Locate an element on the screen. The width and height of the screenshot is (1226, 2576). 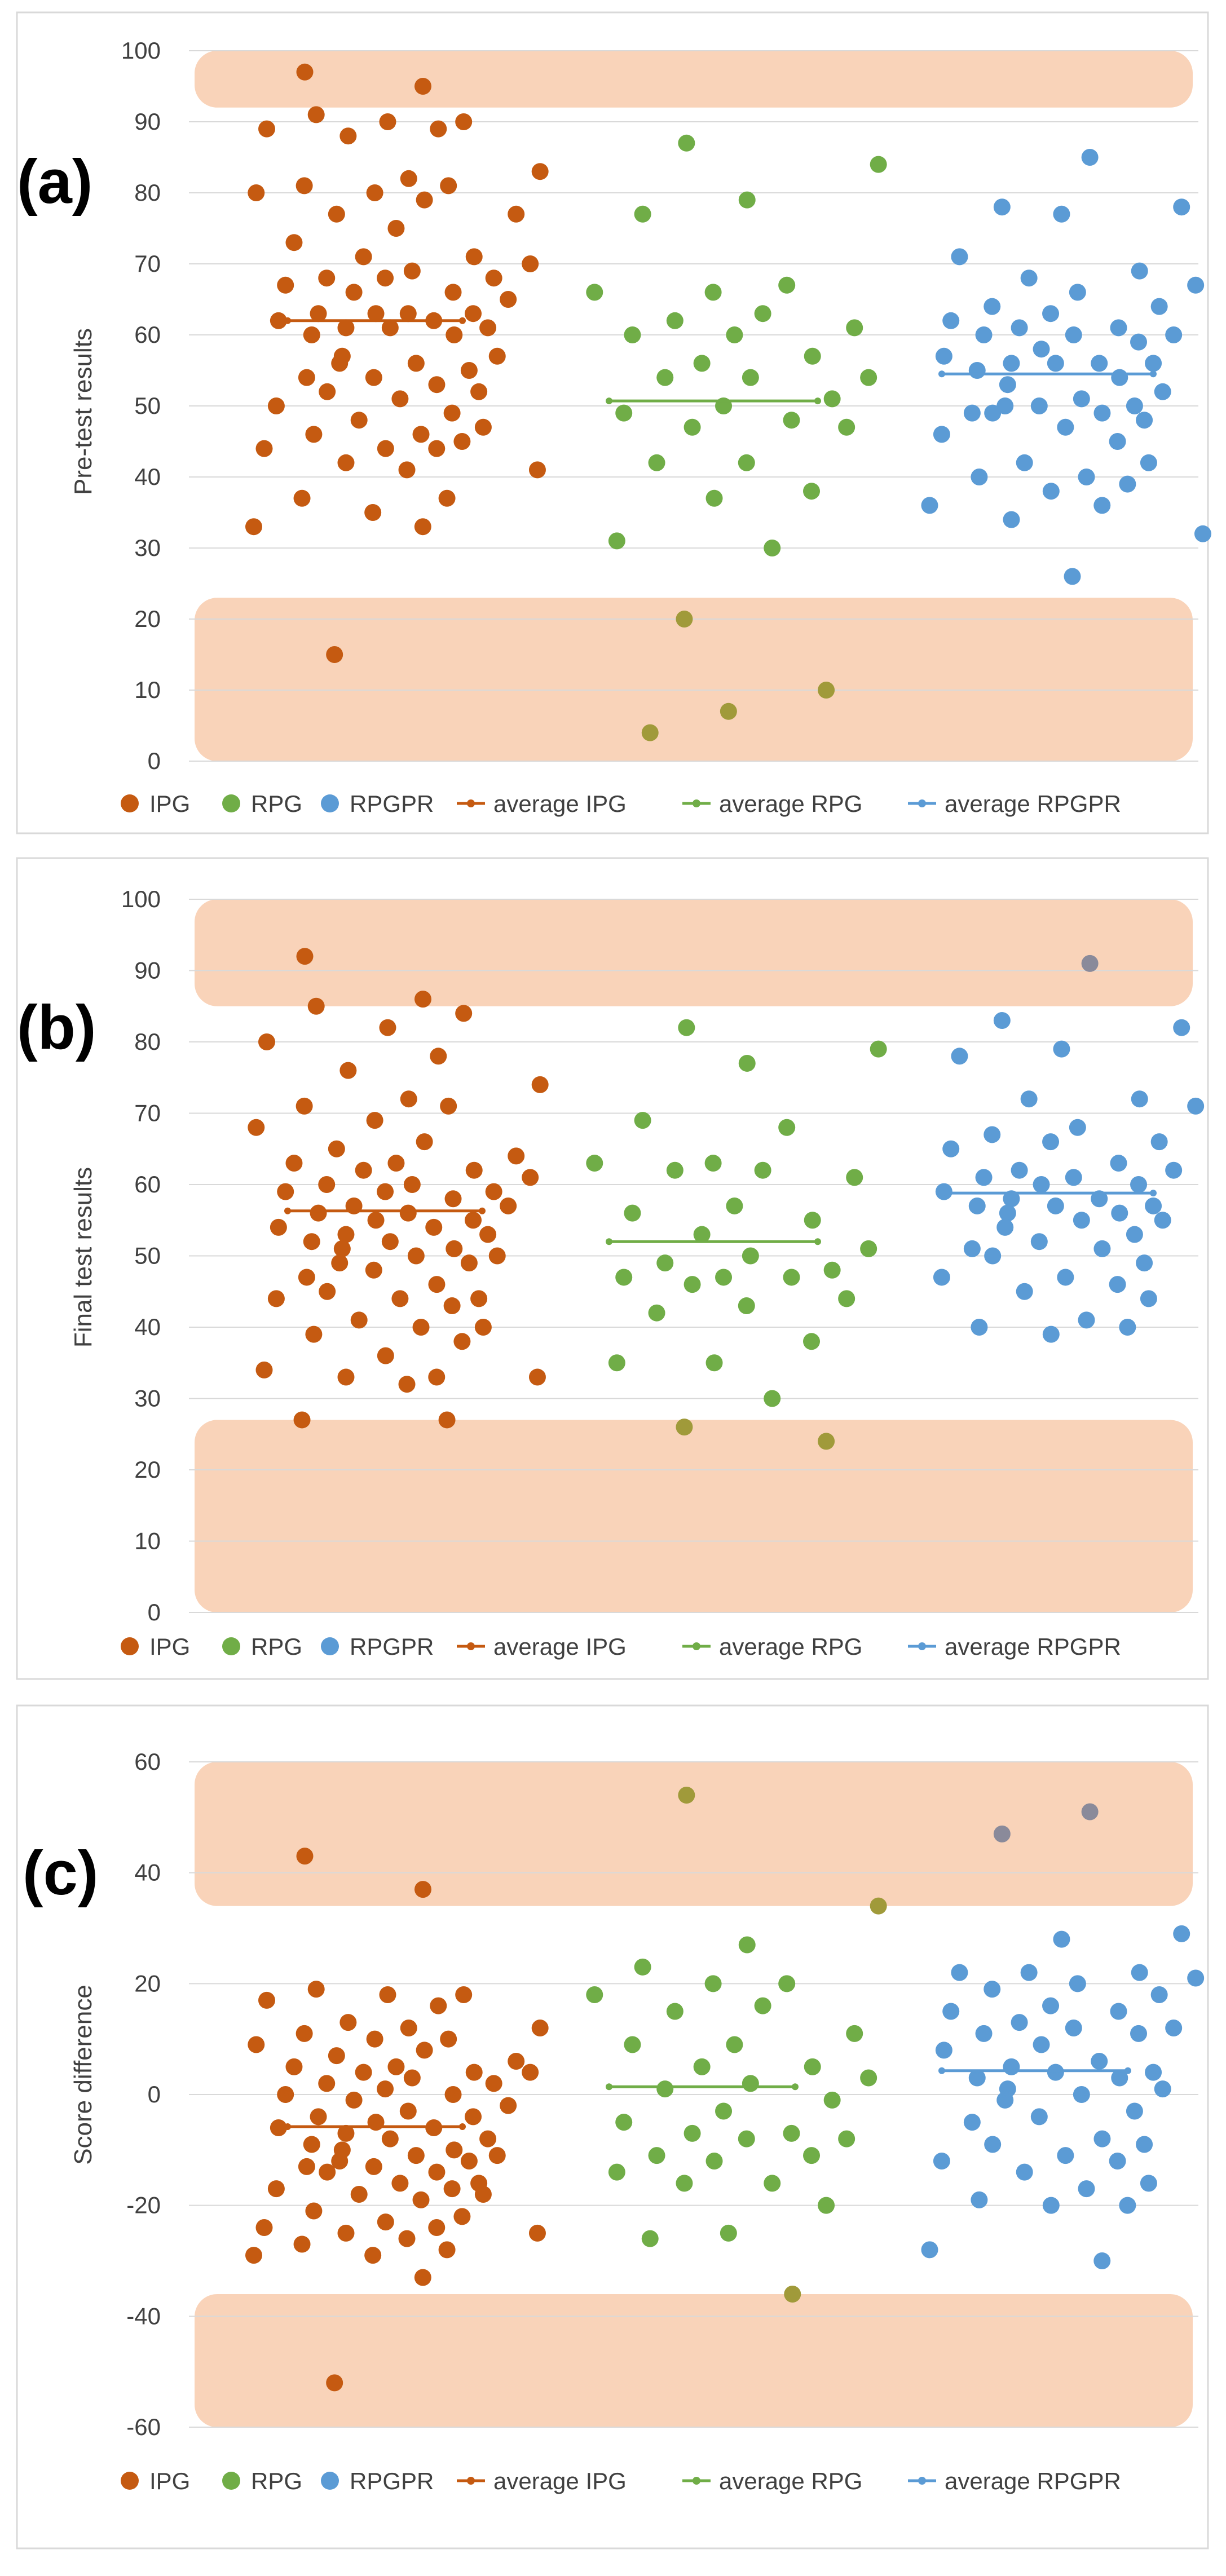
legend-label: RPGPR is located at coordinates (392, 2481).